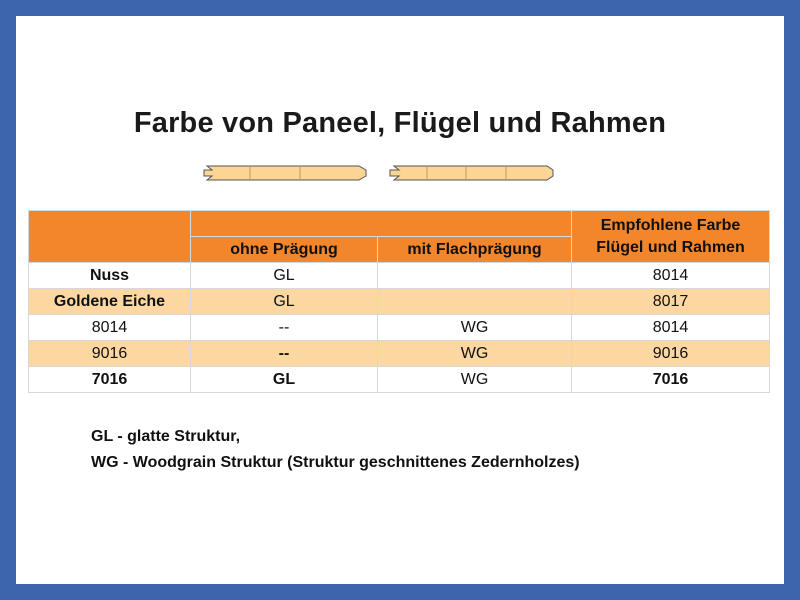 The image size is (800, 600). What do you see at coordinates (670, 301) in the screenshot?
I see `row-rec: 8017` at bounding box center [670, 301].